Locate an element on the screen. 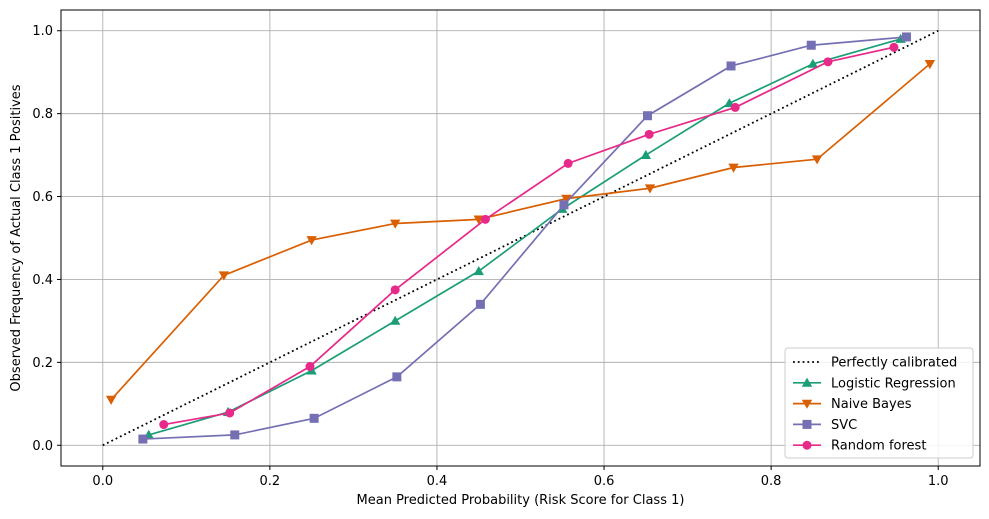 The image size is (989, 519). x-tick-label: 0.6 is located at coordinates (604, 481).